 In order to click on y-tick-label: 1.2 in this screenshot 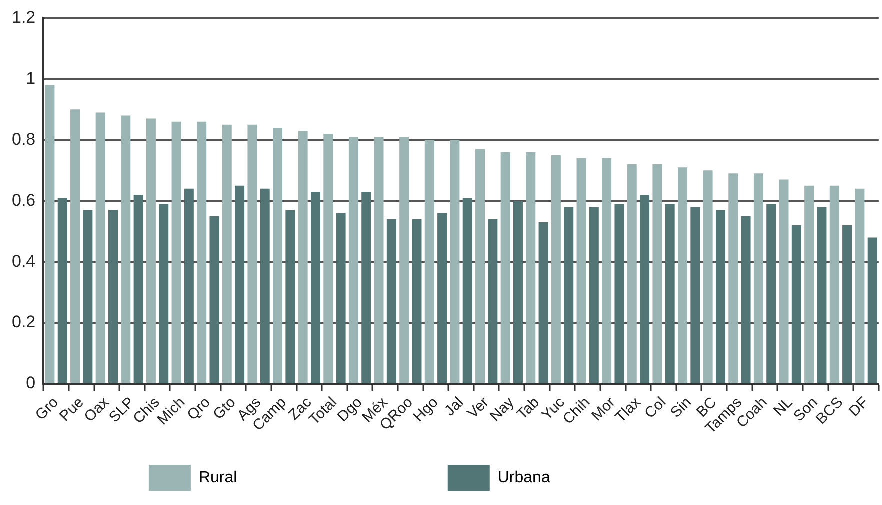, I will do `click(24, 17)`.